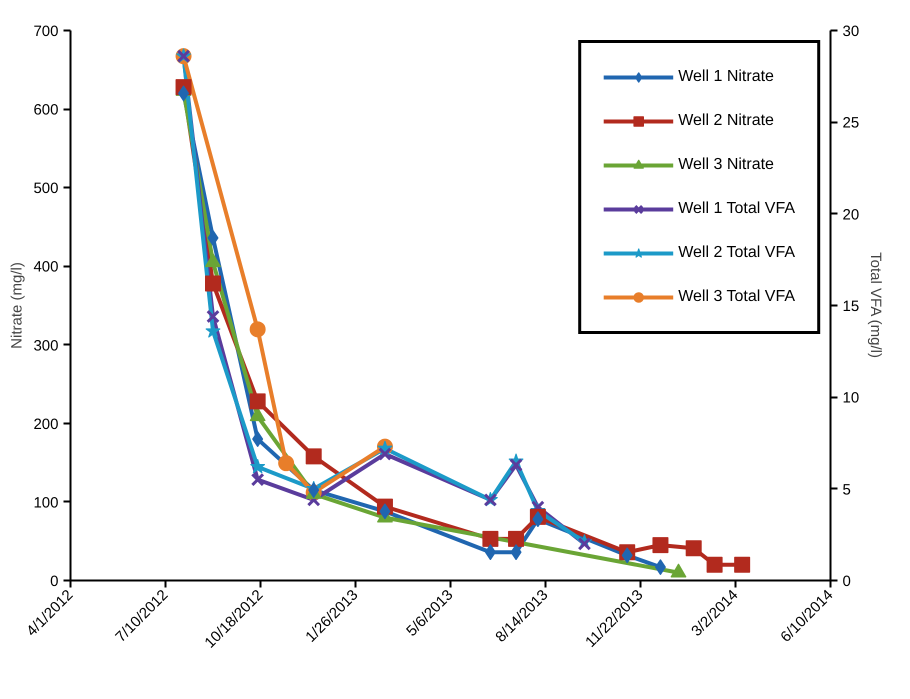 This screenshot has height=699, width=910. What do you see at coordinates (851, 31) in the screenshot?
I see `y2-tick-label: 30` at bounding box center [851, 31].